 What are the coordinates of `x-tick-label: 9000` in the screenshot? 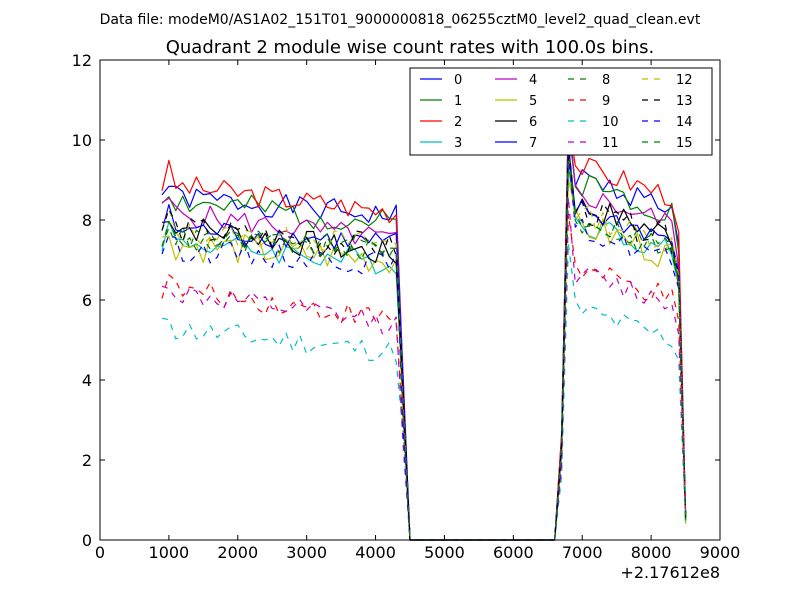 It's located at (720, 552).